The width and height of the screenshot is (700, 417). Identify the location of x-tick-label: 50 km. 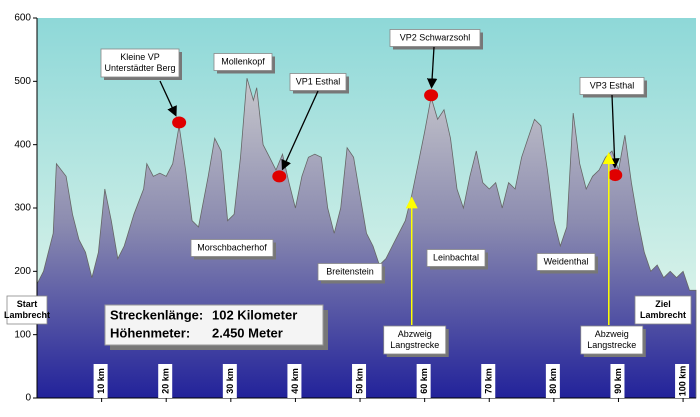
(359, 381).